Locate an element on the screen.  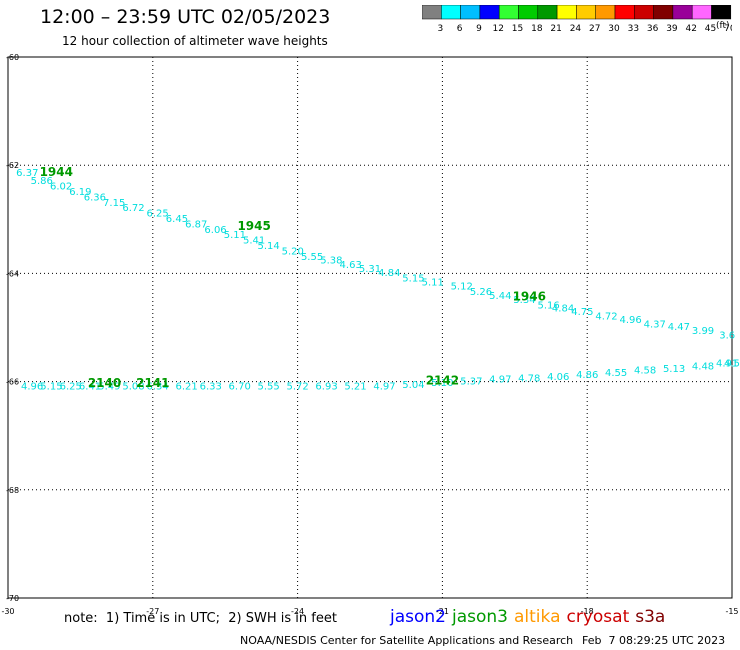
wave-height-value: 4.86 is located at coordinates (587, 375).